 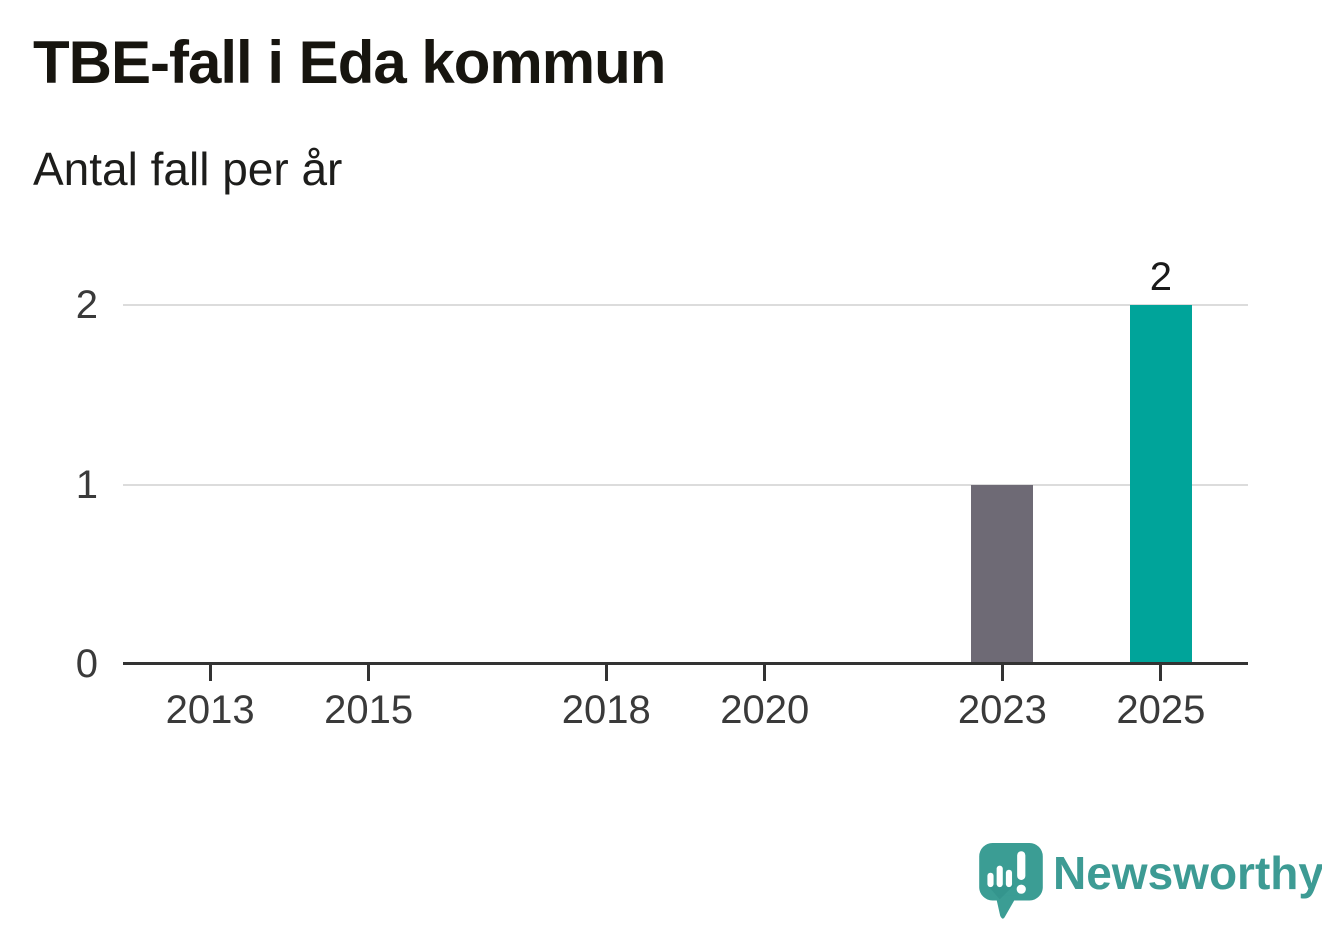 What do you see at coordinates (765, 710) in the screenshot?
I see `x-tick-label-2020: 2020` at bounding box center [765, 710].